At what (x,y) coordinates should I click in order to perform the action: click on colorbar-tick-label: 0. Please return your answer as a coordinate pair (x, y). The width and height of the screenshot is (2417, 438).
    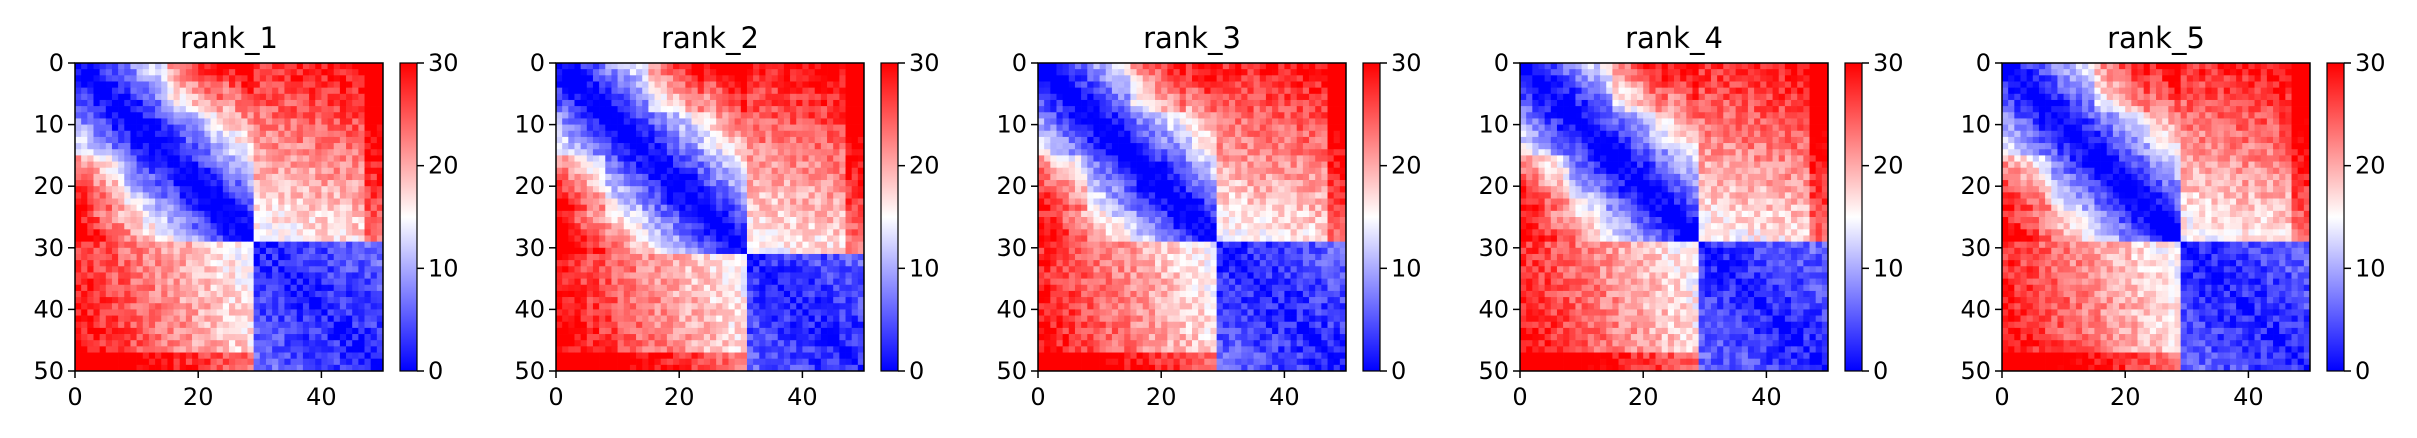
    Looking at the image, I should click on (435, 371).